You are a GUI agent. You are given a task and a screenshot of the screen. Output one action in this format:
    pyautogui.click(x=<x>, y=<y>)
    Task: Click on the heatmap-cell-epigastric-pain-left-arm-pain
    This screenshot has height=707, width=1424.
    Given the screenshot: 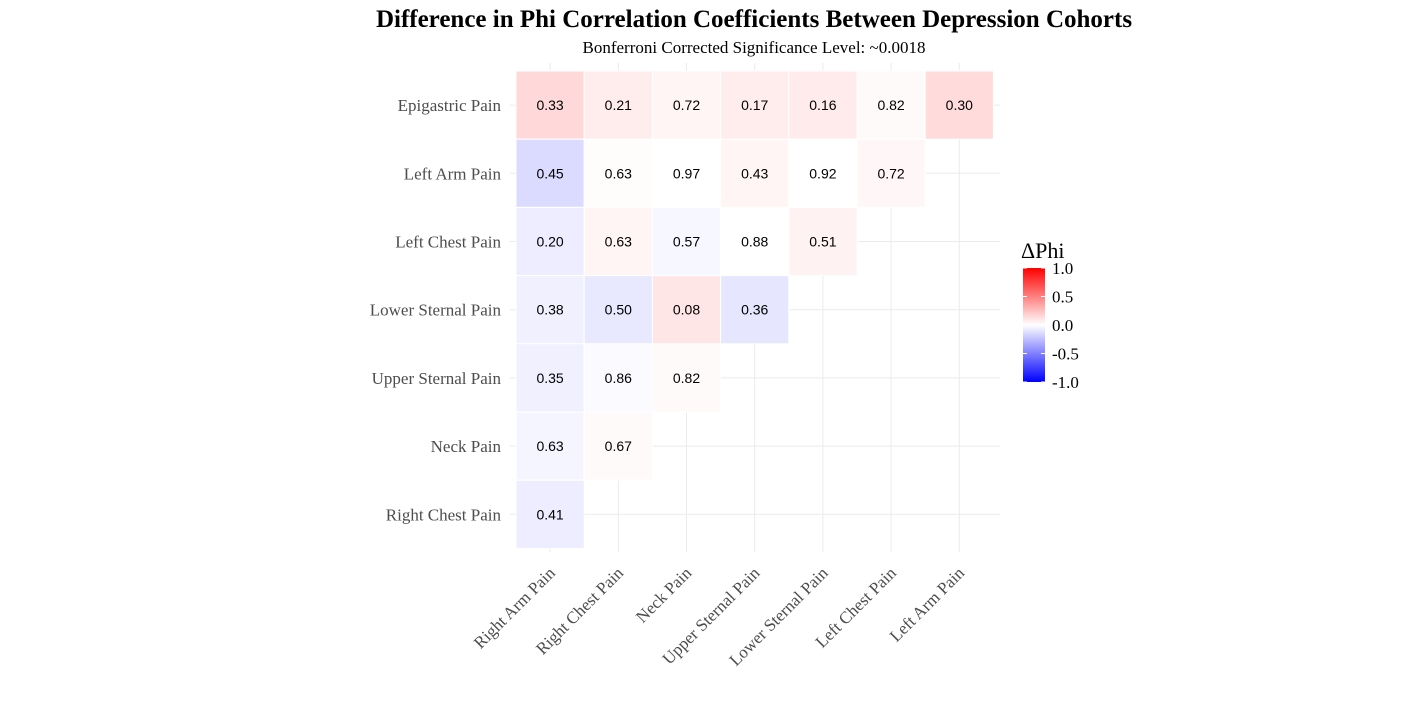 What is the action you would take?
    pyautogui.click(x=959, y=105)
    